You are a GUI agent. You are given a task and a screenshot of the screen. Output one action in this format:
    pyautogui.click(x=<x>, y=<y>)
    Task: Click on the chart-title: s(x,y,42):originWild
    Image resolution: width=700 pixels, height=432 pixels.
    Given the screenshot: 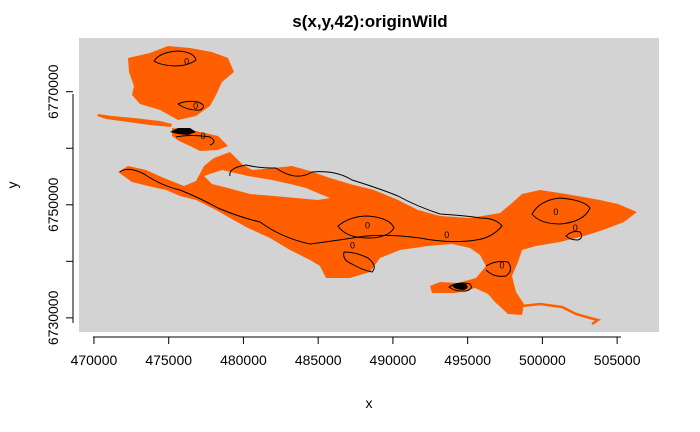 What is the action you would take?
    pyautogui.click(x=369, y=21)
    